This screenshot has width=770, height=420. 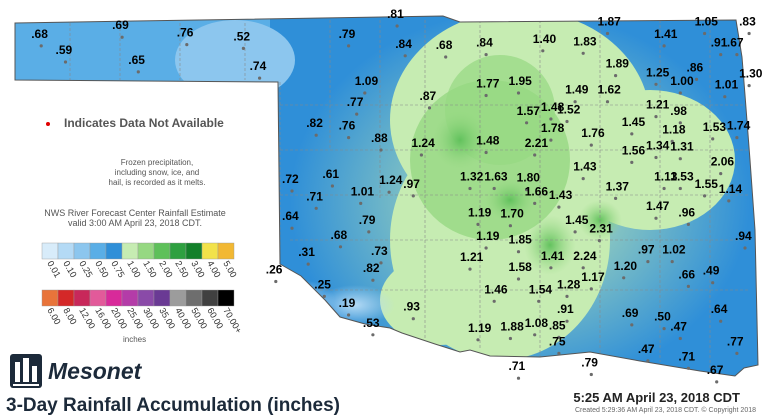 What do you see at coordinates (656, 397) in the screenshot?
I see `map-timestamp: 5:25 AM April 23, 2018 CDT` at bounding box center [656, 397].